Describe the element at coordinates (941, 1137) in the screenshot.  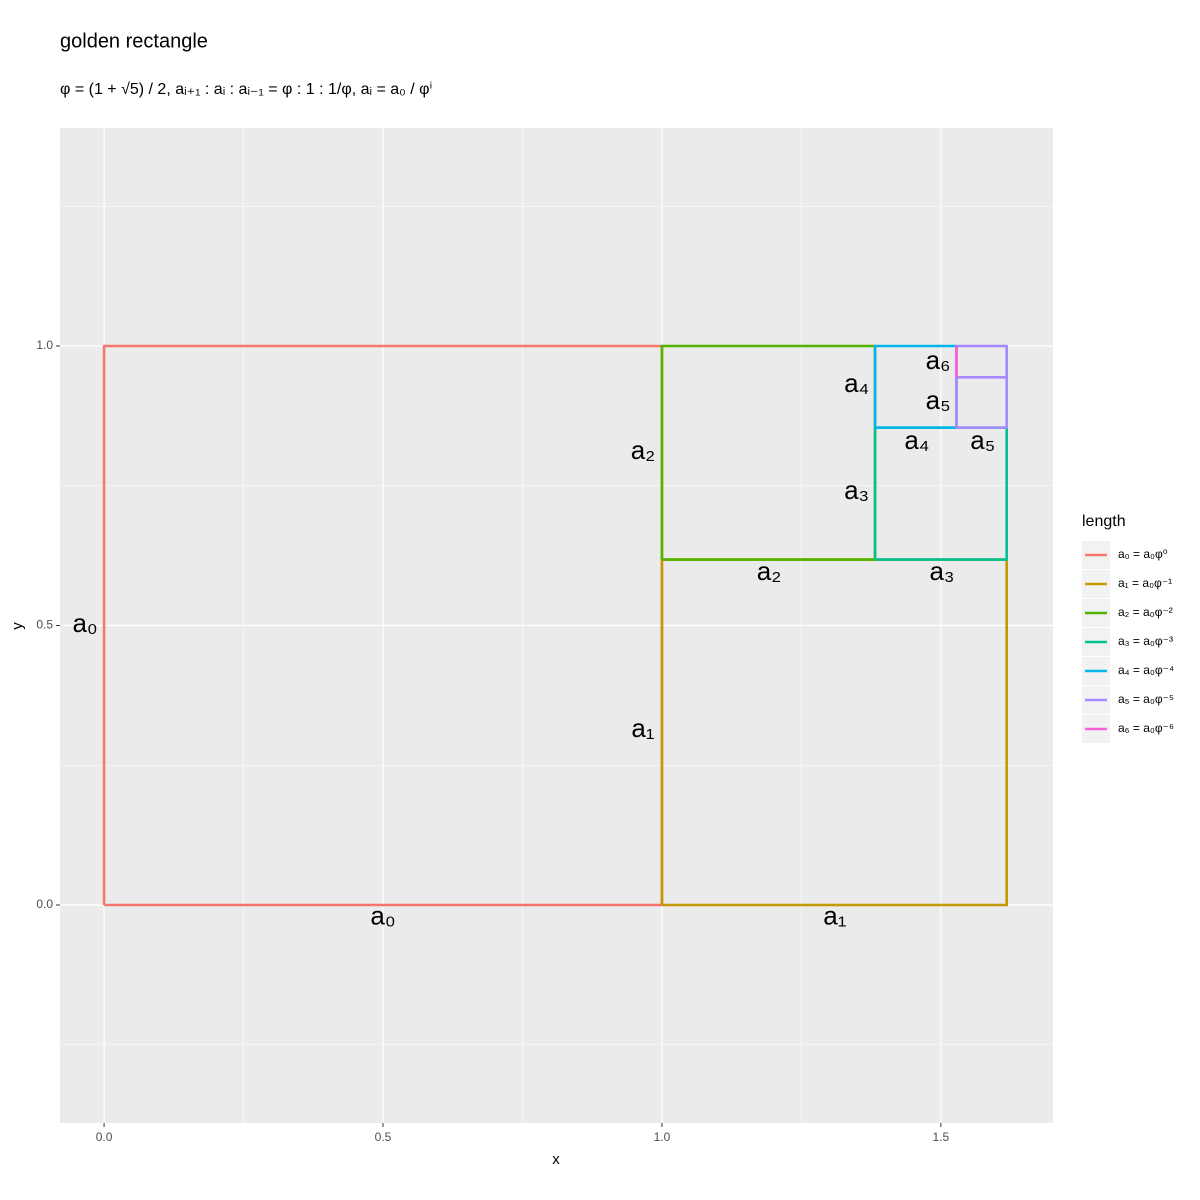
I see `x-tick-label: 1.5` at that location.